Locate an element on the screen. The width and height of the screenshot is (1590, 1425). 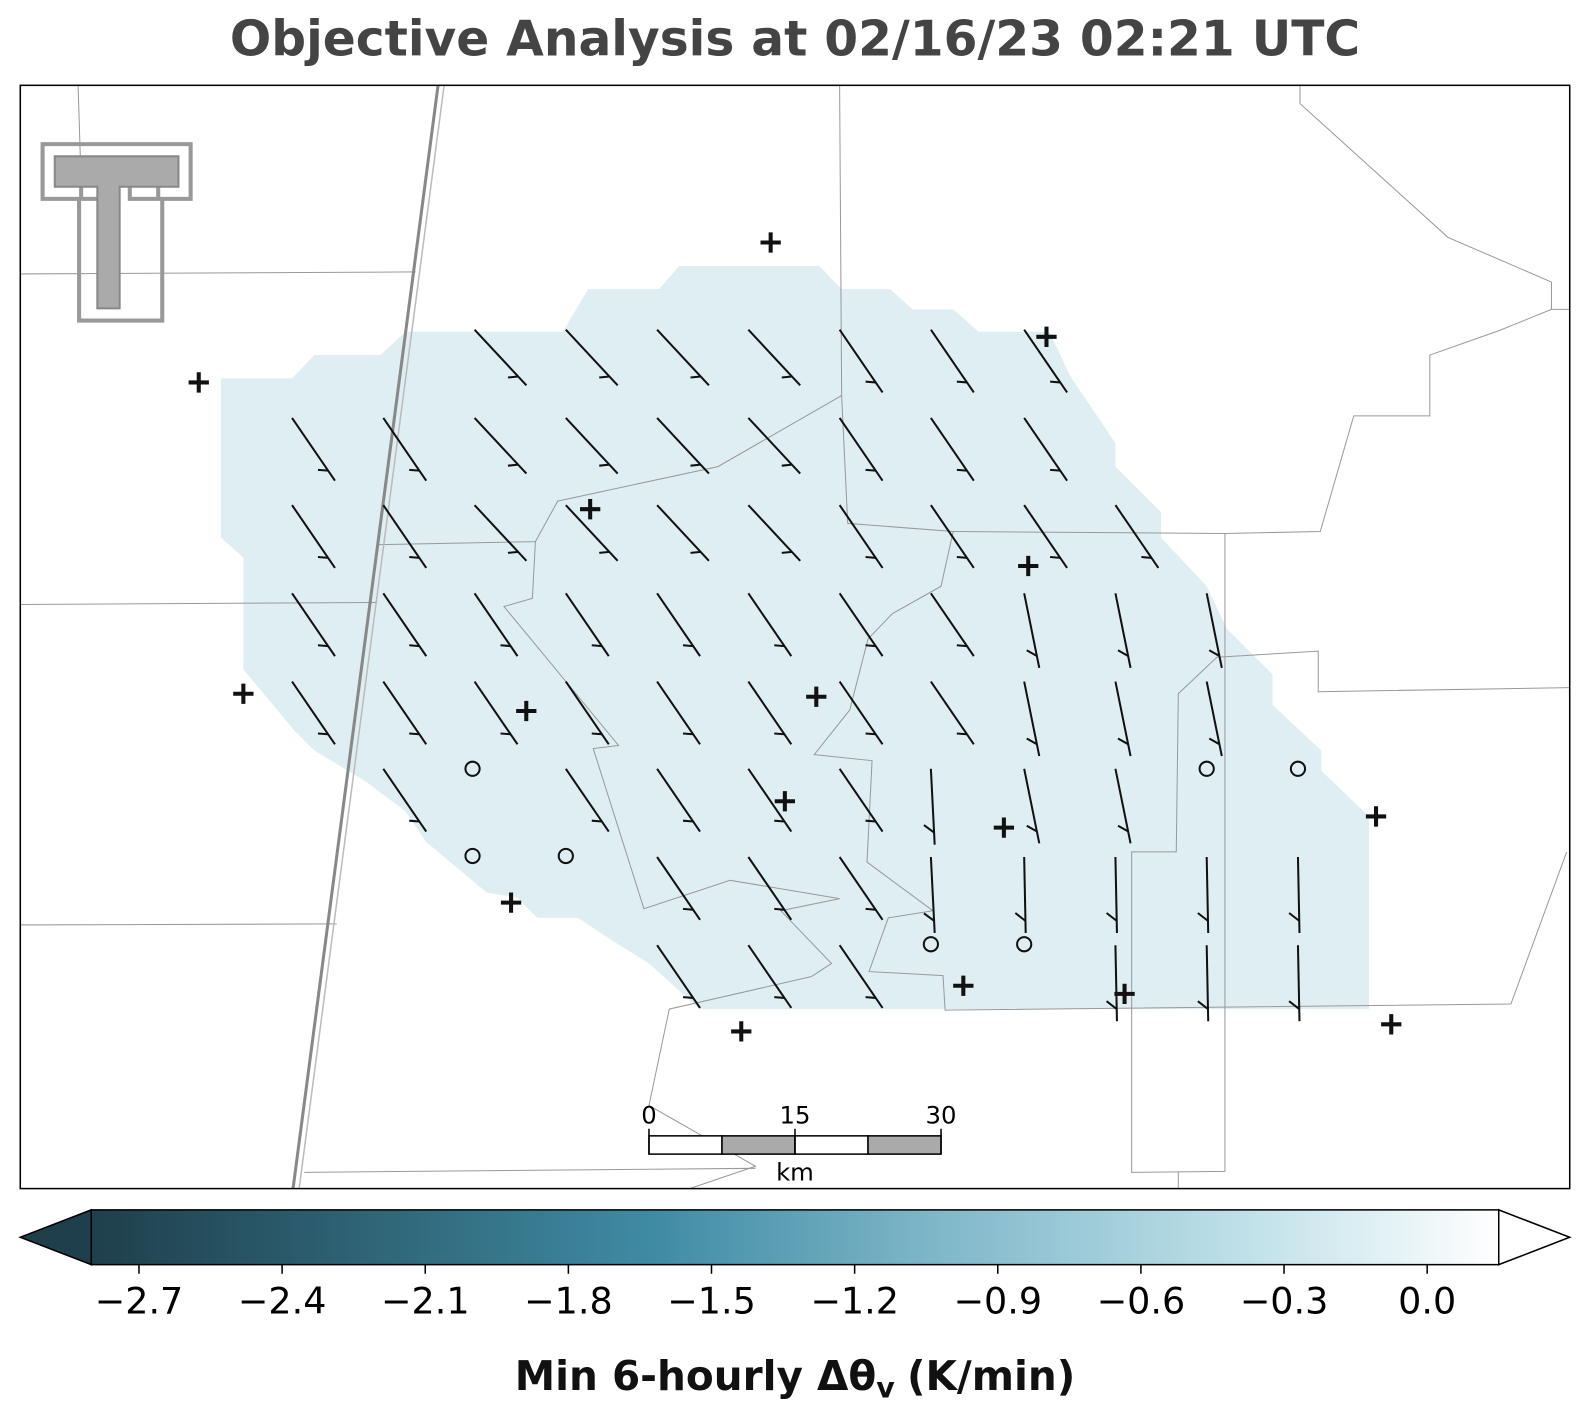
scale-tick-label: 0 is located at coordinates (648, 1115).